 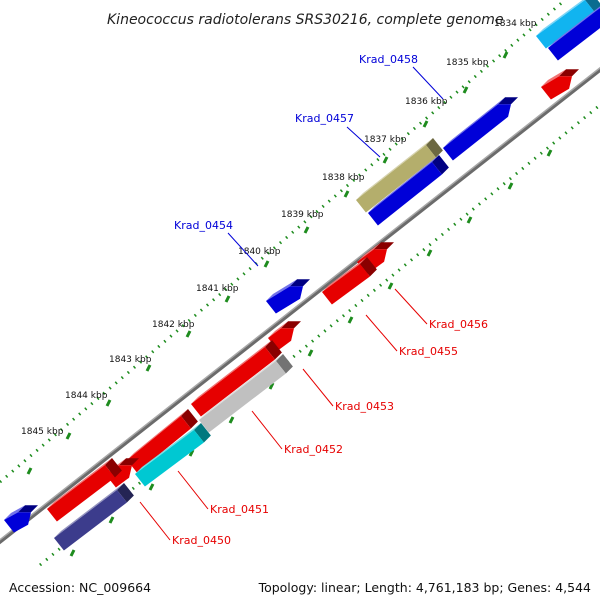 What do you see at coordinates (80, 587) in the screenshot?
I see `accession-text: Accession: NC_009664` at bounding box center [80, 587].